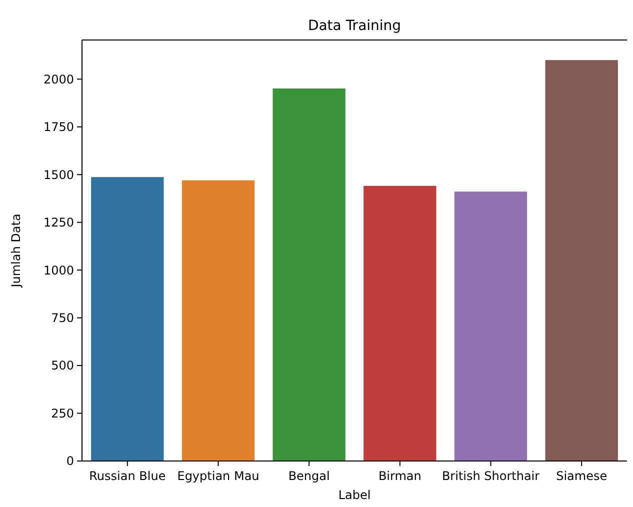 This screenshot has width=633, height=507. What do you see at coordinates (582, 476) in the screenshot?
I see `x-tick-label: Siamese` at bounding box center [582, 476].